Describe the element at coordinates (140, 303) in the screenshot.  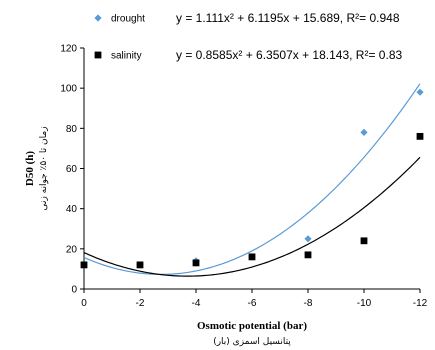
I see `x-tick-label: -2` at that location.